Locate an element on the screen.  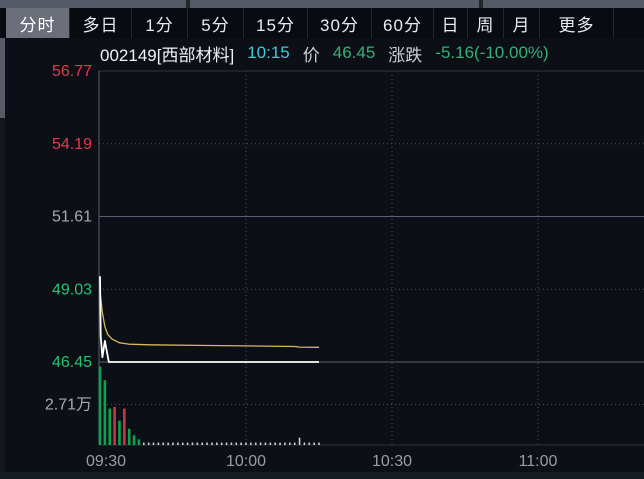
tab-15min: 15分 is located at coordinates (276, 23).